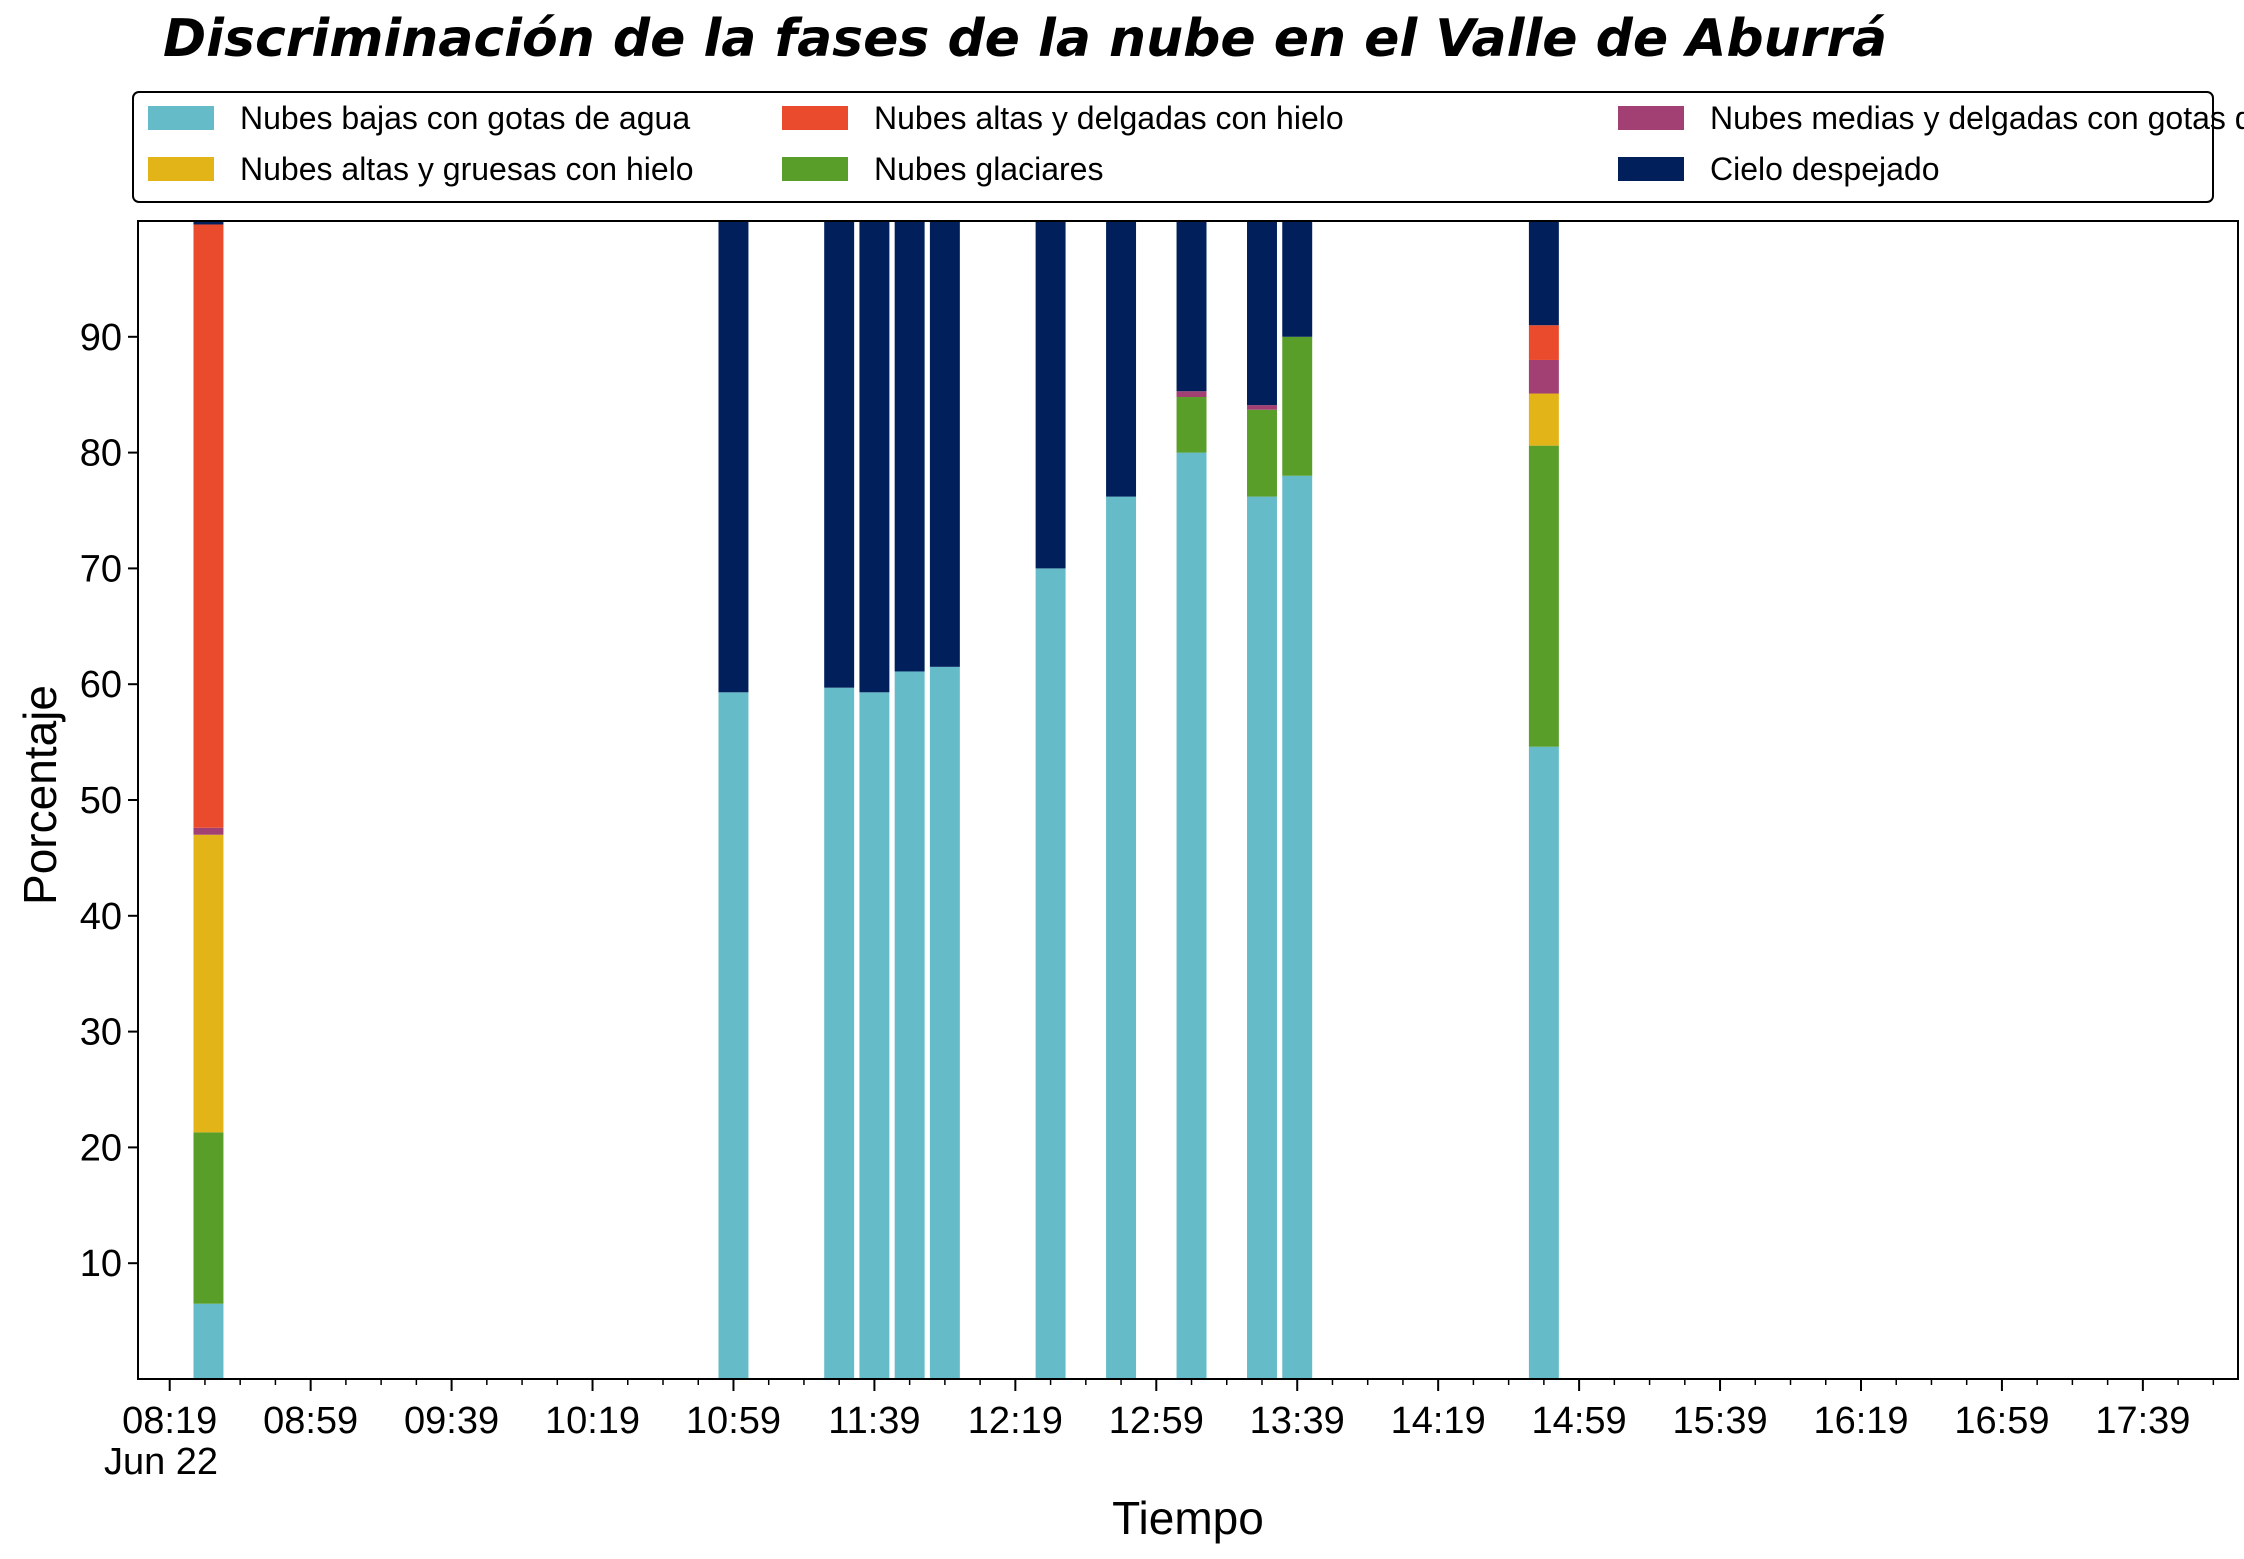 This screenshot has height=1559, width=2244. Describe the element at coordinates (874, 457) in the screenshot. I see `bar-segment-1139-s5` at that location.